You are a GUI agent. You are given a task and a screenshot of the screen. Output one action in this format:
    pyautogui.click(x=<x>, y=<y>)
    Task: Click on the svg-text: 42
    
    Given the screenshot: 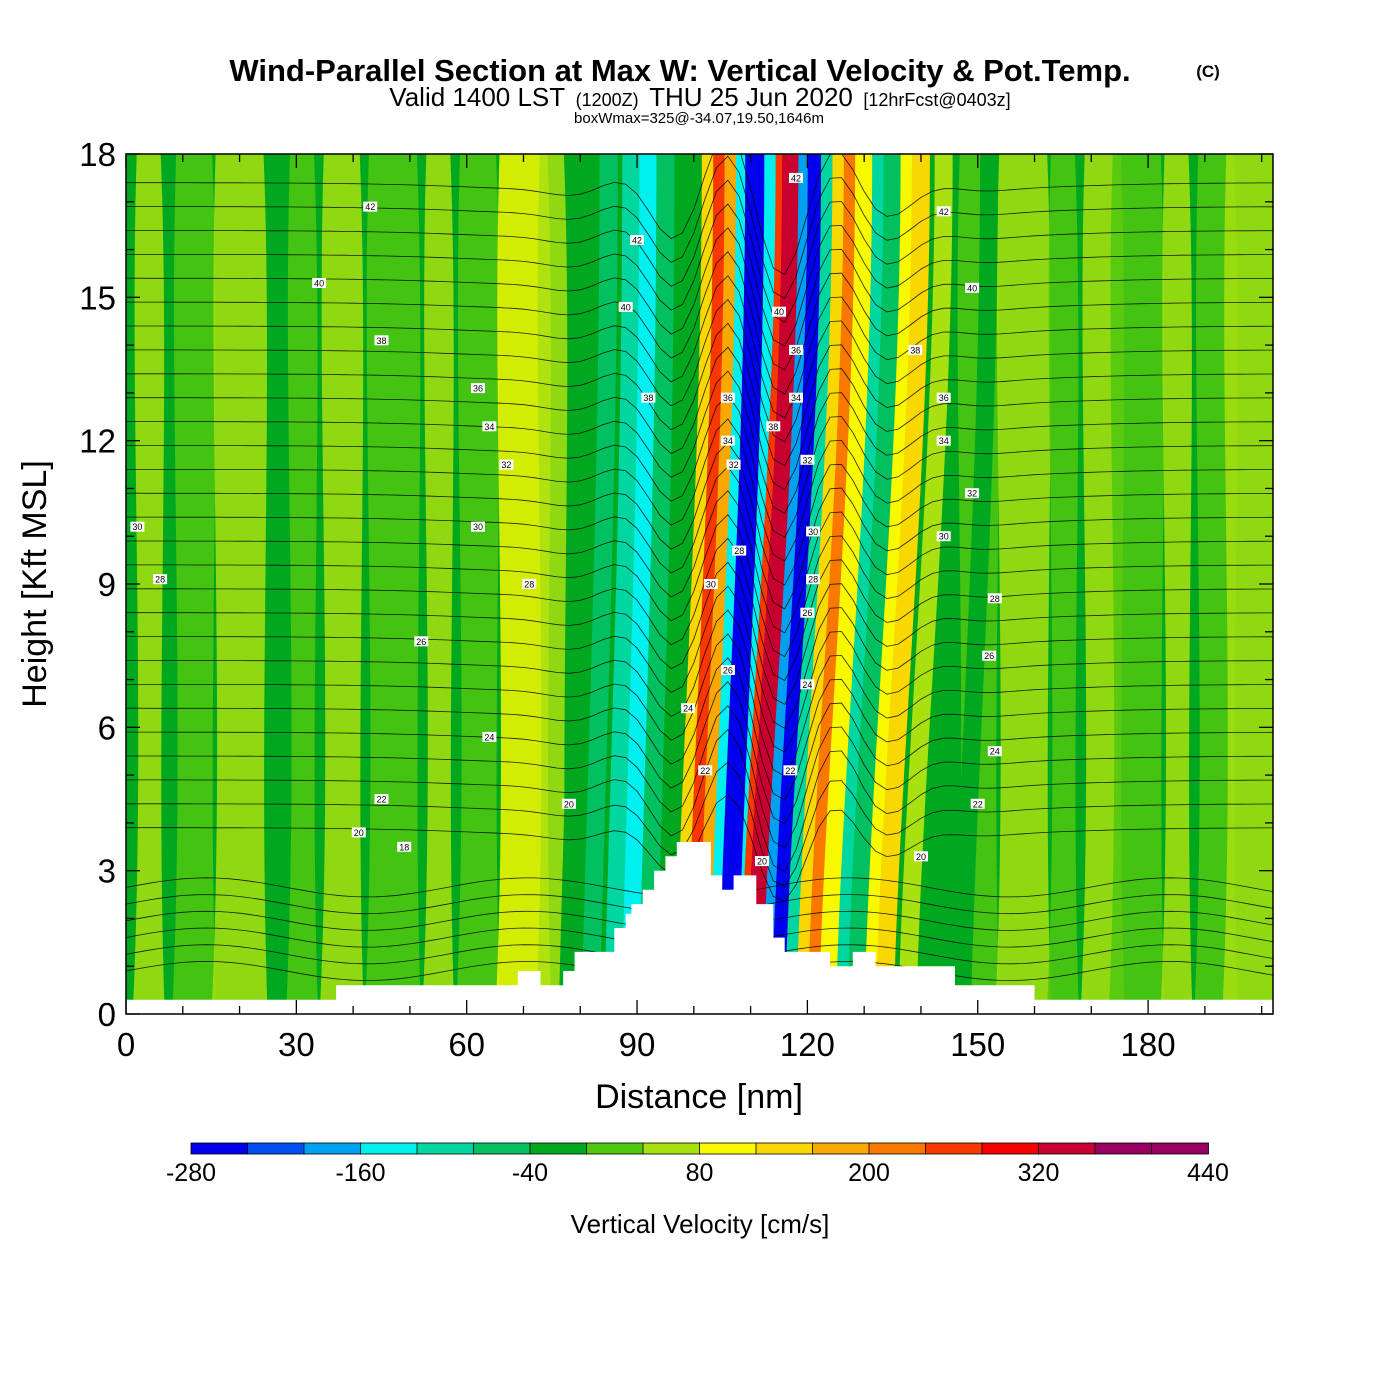 What is the action you would take?
    pyautogui.click(x=370, y=207)
    